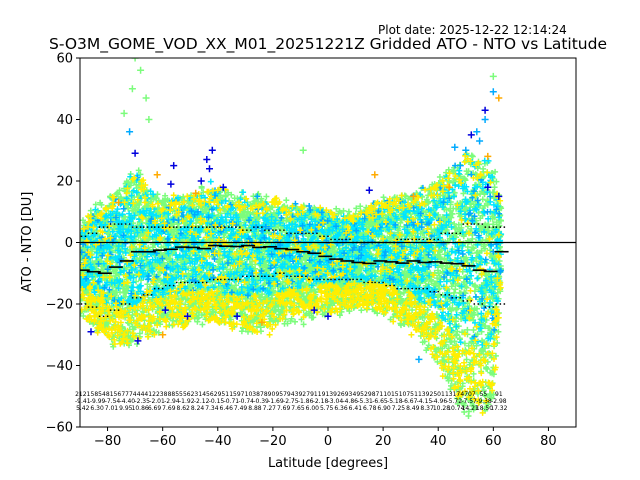 This screenshot has width=640, height=480. Describe the element at coordinates (267, 394) in the screenshot. I see `stat-count: 7890` at that location.